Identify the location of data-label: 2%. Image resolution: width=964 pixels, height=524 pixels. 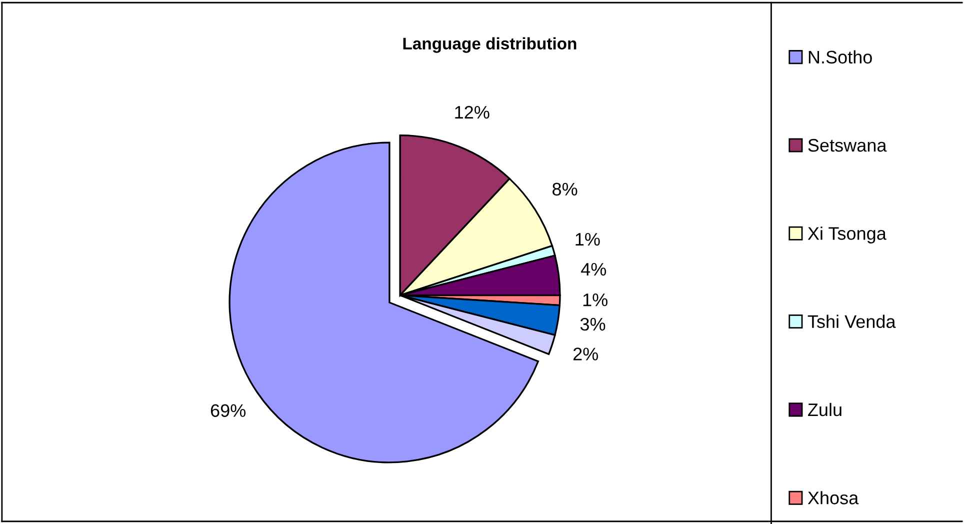
(585, 354).